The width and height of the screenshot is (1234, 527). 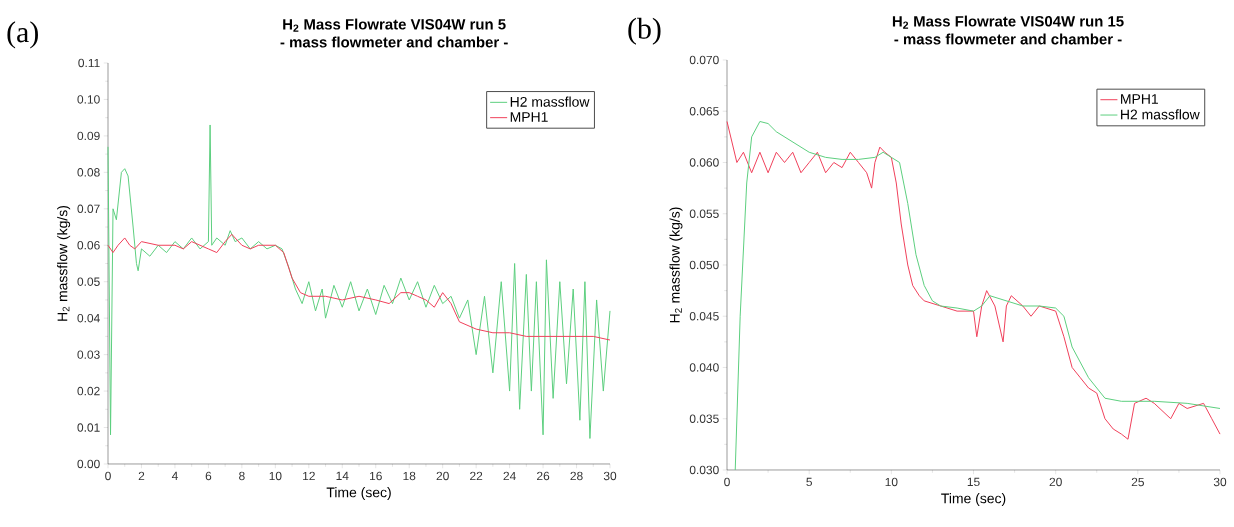 I want to click on y-tick-label: 0.08, so click(x=88, y=172).